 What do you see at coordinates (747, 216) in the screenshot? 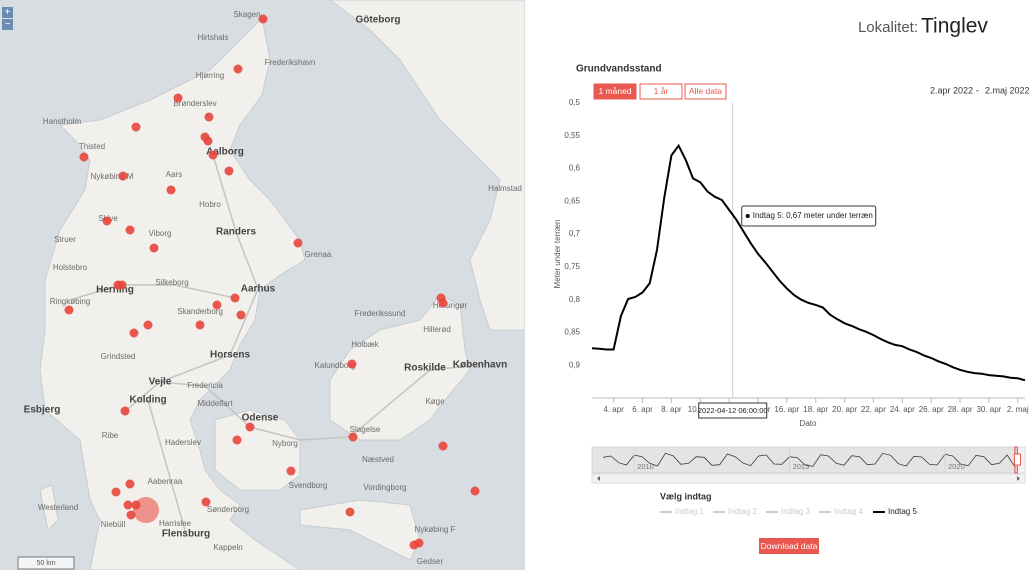
I see `tooltip-dot` at bounding box center [747, 216].